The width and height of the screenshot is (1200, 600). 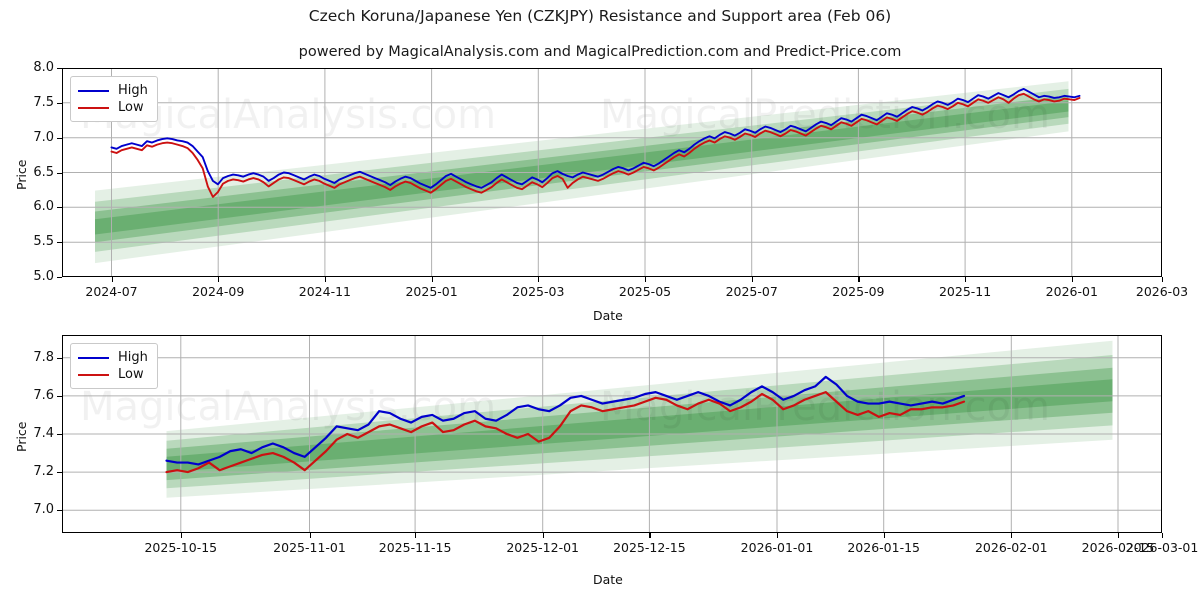 What do you see at coordinates (43, 172) in the screenshot?
I see `y-tick-label: 6.5` at bounding box center [43, 172].